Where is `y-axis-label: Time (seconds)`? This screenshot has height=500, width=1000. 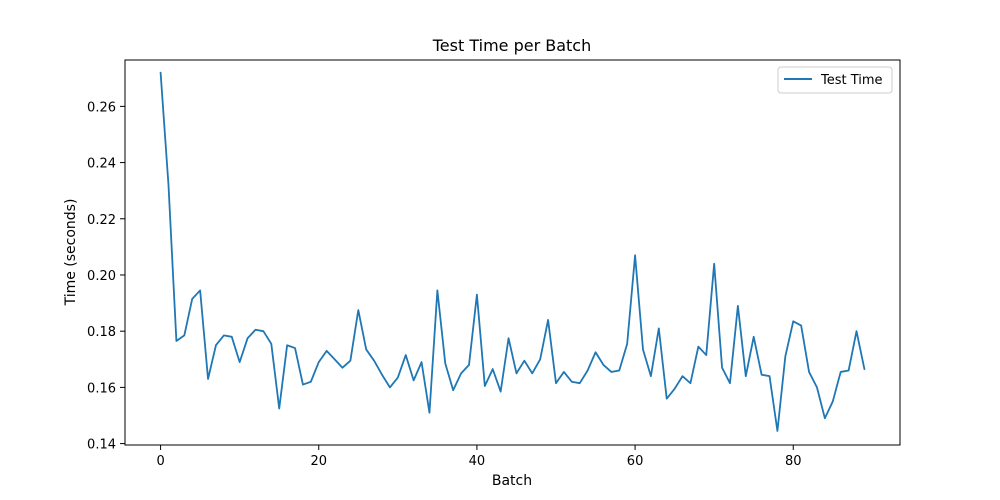
y-axis-label: Time (seconds) is located at coordinates (71, 253).